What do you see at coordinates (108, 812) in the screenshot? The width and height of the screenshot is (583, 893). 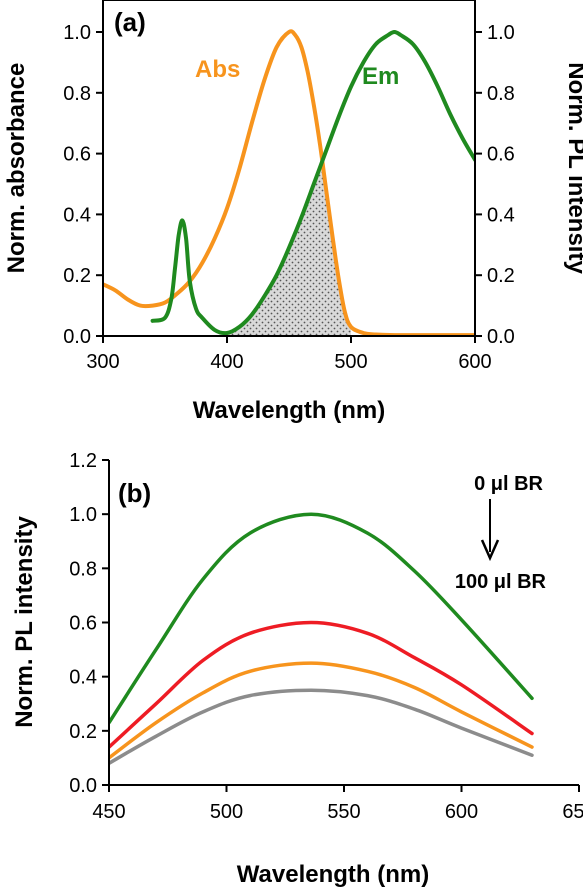 I see `x-tick-label: 450` at bounding box center [108, 812].